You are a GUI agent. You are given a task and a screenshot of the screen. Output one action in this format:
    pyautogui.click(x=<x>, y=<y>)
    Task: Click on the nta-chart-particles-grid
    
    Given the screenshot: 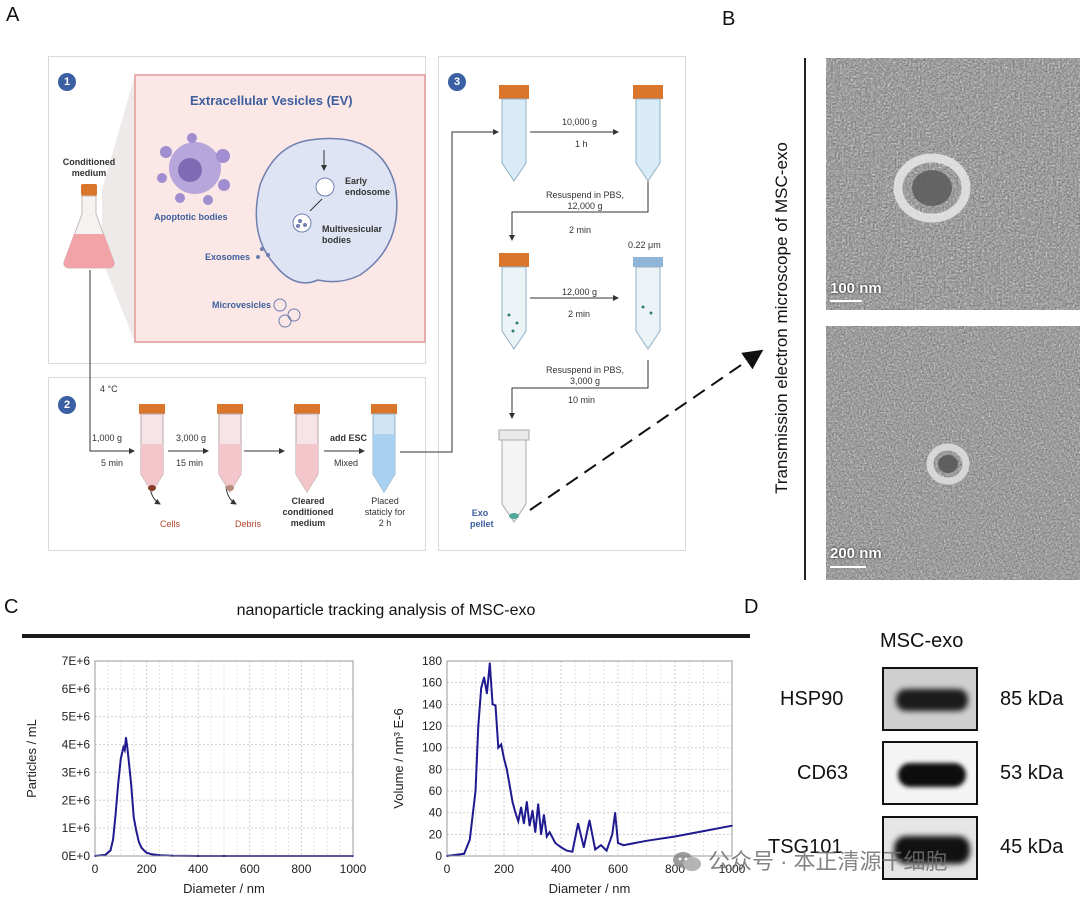 What is the action you would take?
    pyautogui.click(x=224, y=758)
    